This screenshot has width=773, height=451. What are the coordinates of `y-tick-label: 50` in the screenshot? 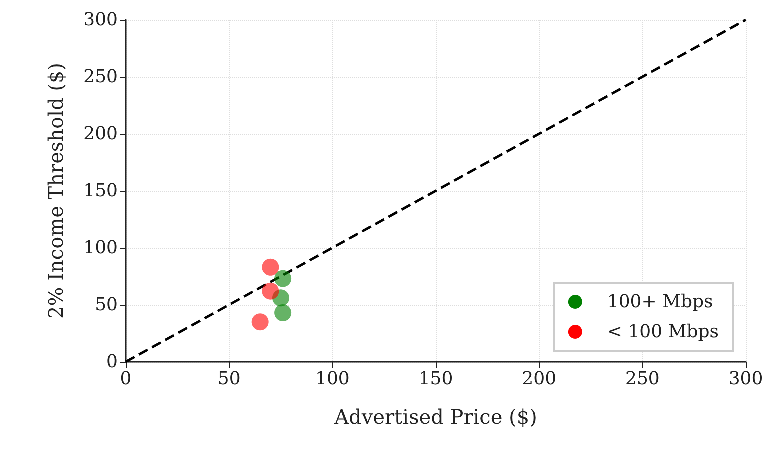 It's located at (106, 305).